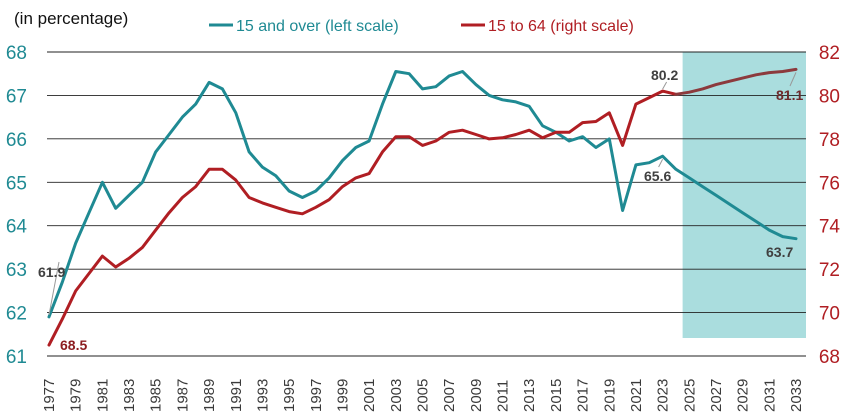 The image size is (850, 418). Describe the element at coordinates (209, 395) in the screenshot. I see `x-tick-label: 1989` at that location.